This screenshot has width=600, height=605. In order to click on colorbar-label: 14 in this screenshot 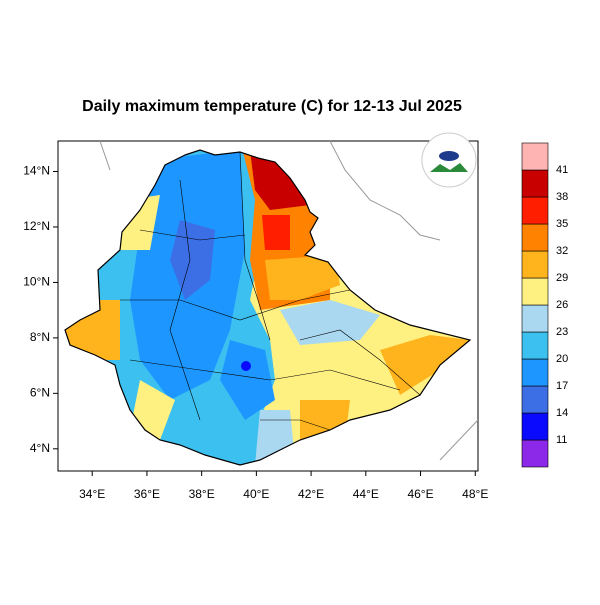, I will do `click(562, 413)`.